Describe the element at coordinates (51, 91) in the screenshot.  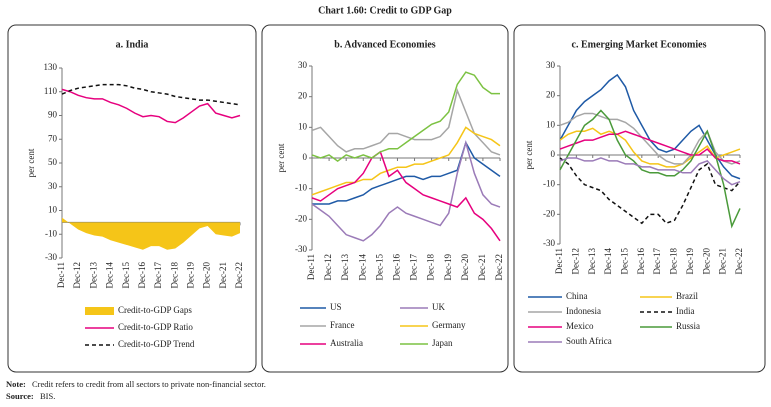
I see `y-tick-label: 110` at that location.